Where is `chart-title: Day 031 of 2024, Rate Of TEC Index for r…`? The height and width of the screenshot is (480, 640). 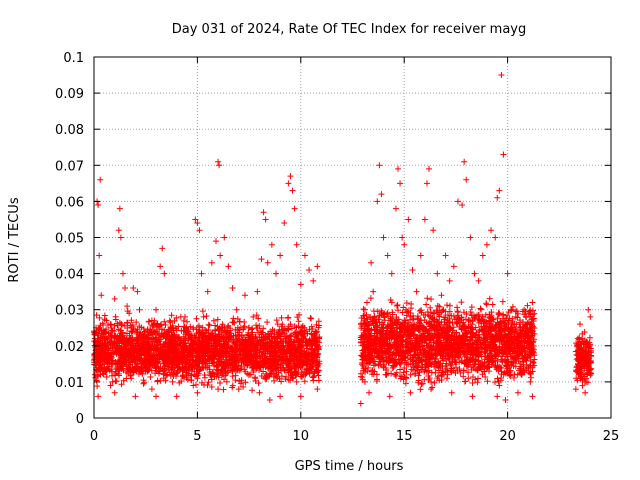
chart-title: Day 031 of 2024, Rate Of TEC Index for r… is located at coordinates (349, 29).